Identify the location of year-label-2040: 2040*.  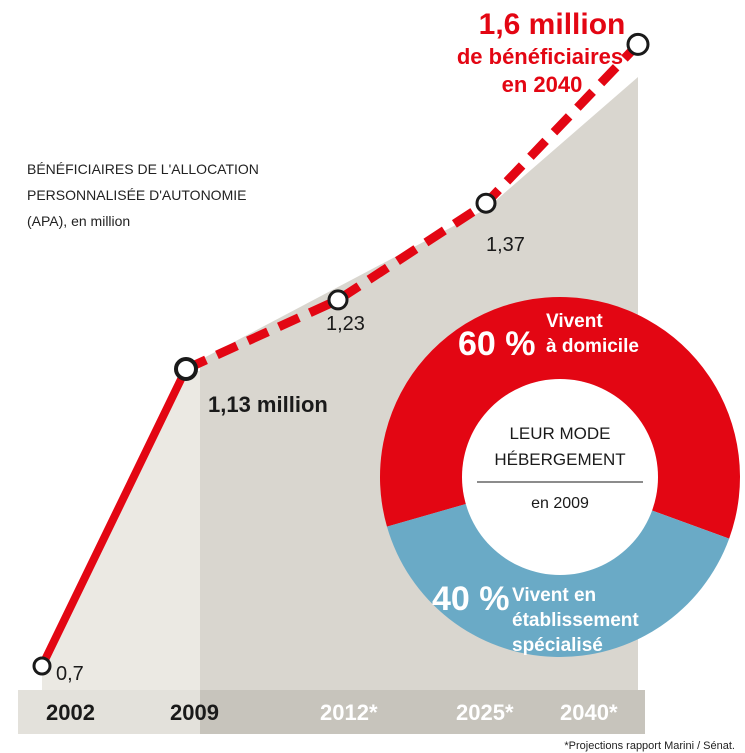
(589, 712).